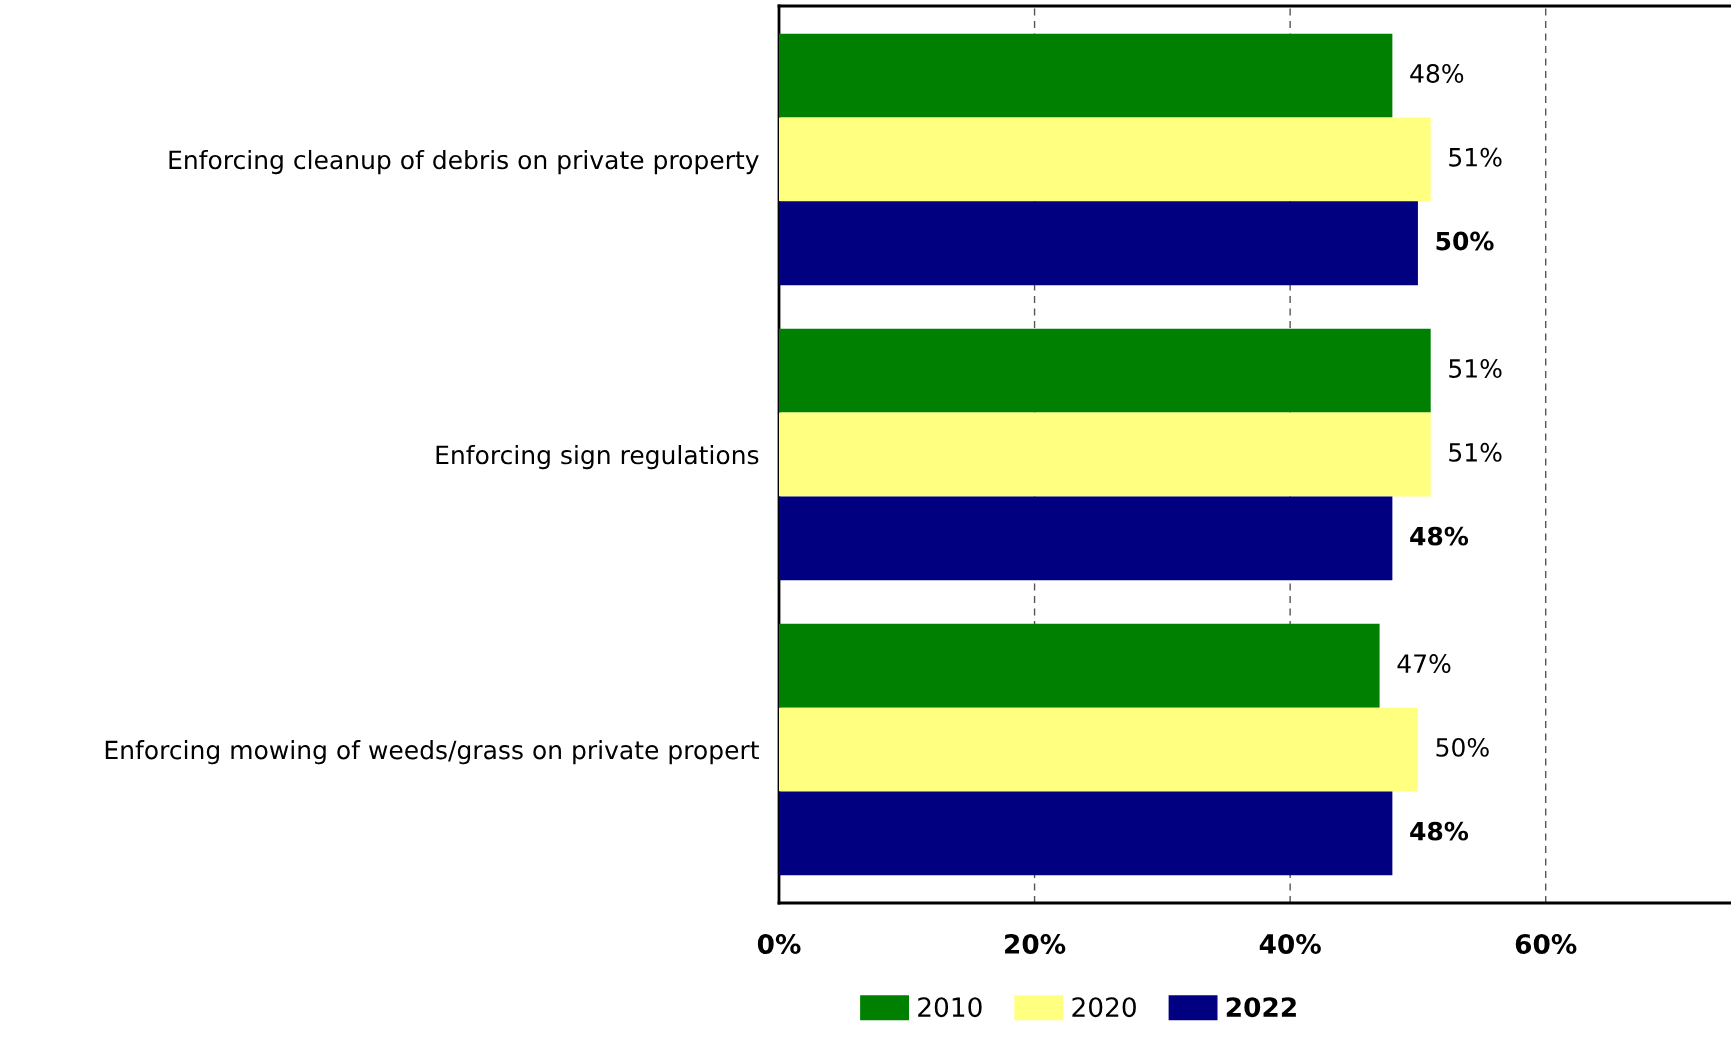 The image size is (1731, 1046). I want to click on x-tick-label: 20%, so click(1035, 944).